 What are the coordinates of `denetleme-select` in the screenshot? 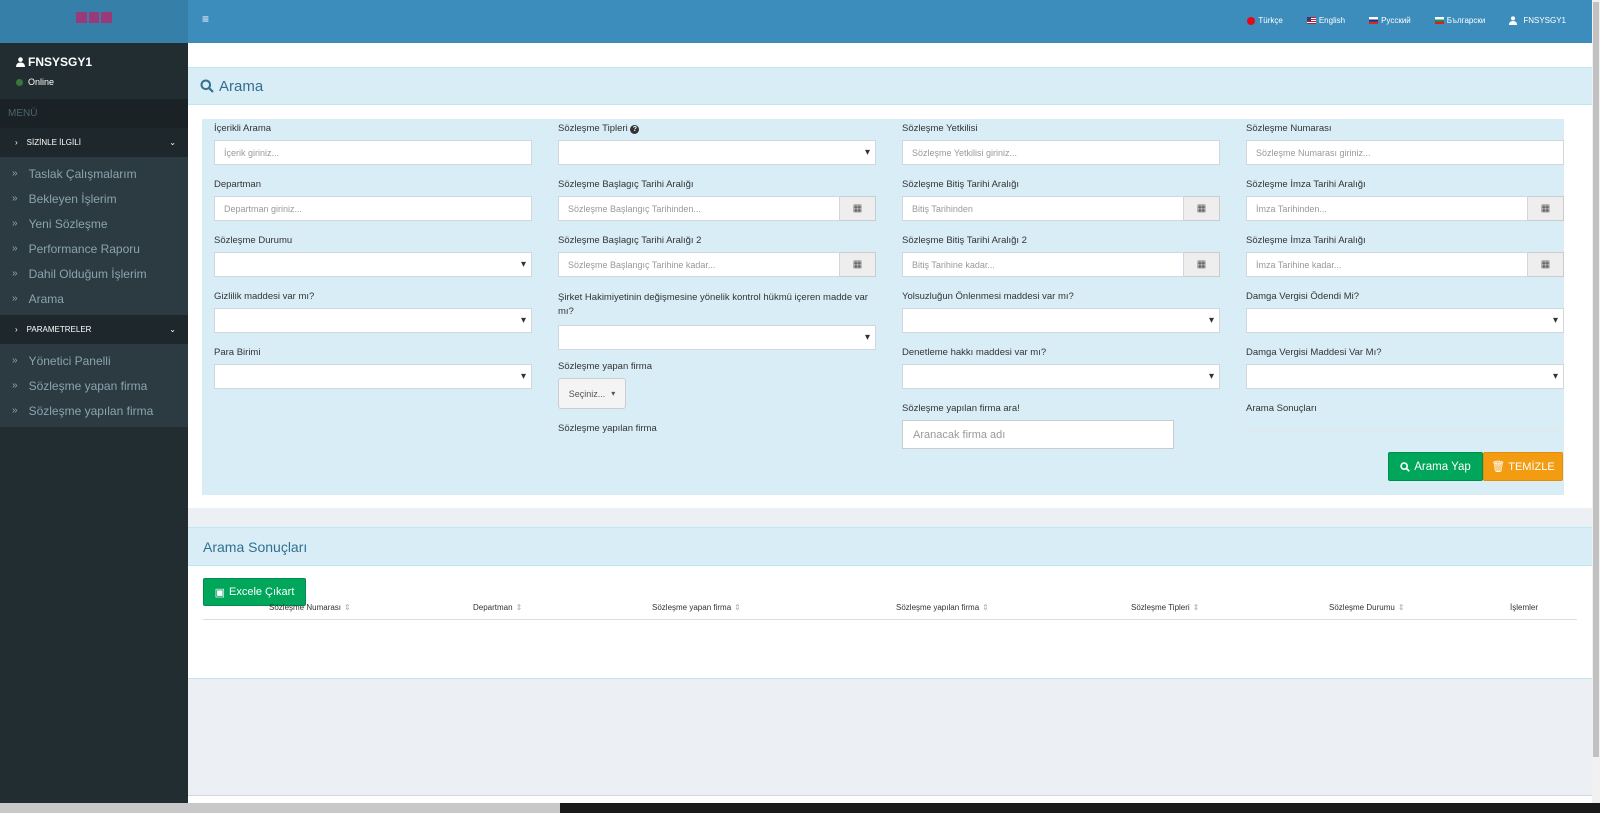 It's located at (1061, 376).